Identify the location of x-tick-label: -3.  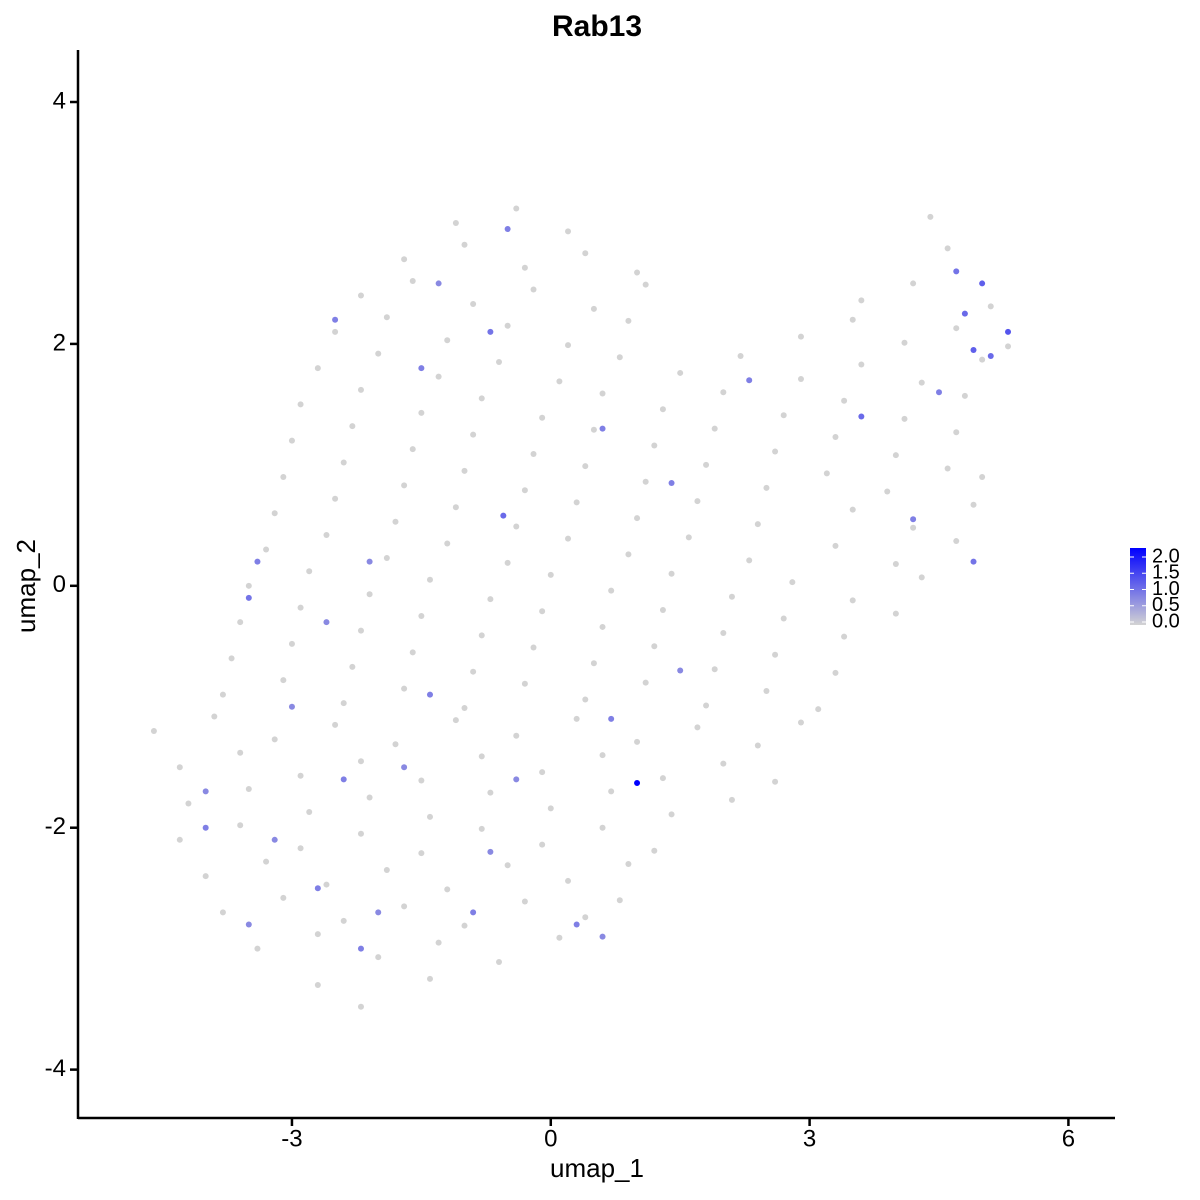
(291, 1138).